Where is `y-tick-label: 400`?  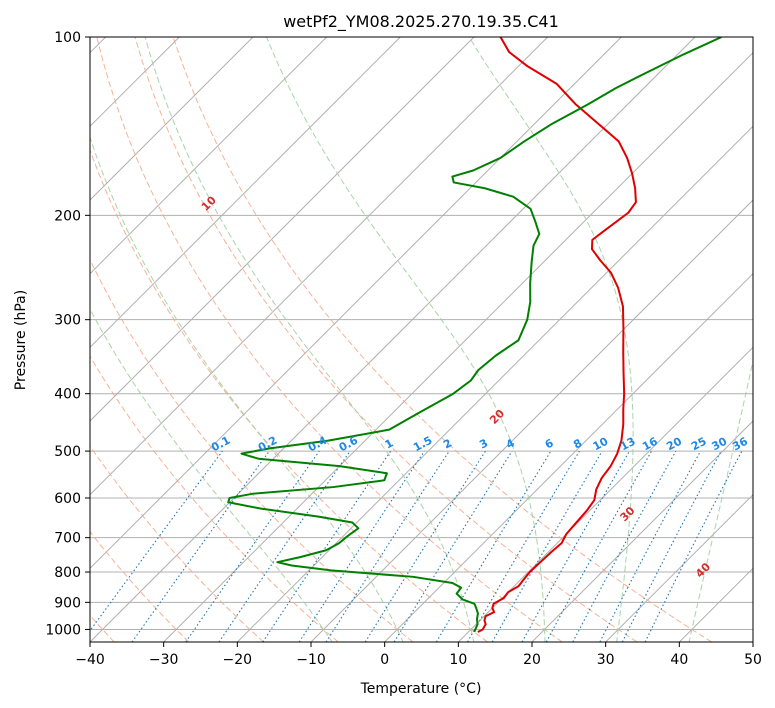
y-tick-label: 400 is located at coordinates (67, 395).